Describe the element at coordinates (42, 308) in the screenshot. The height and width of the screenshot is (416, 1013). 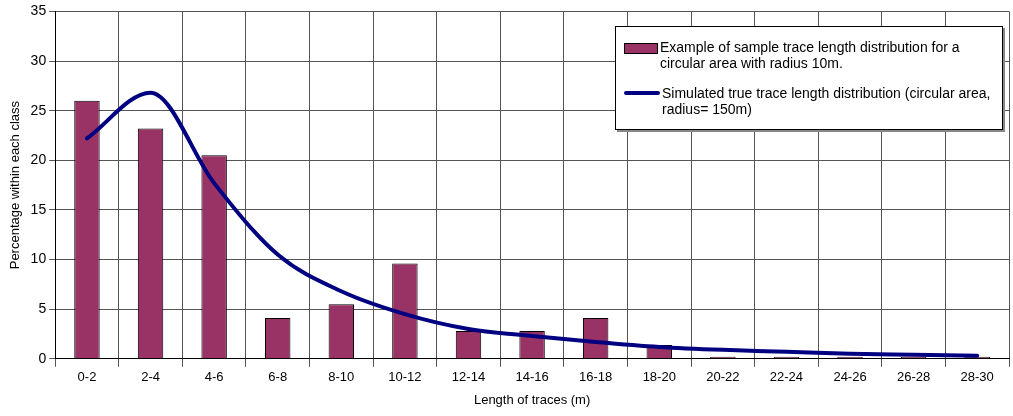
I see `y-tick-label: 5` at that location.